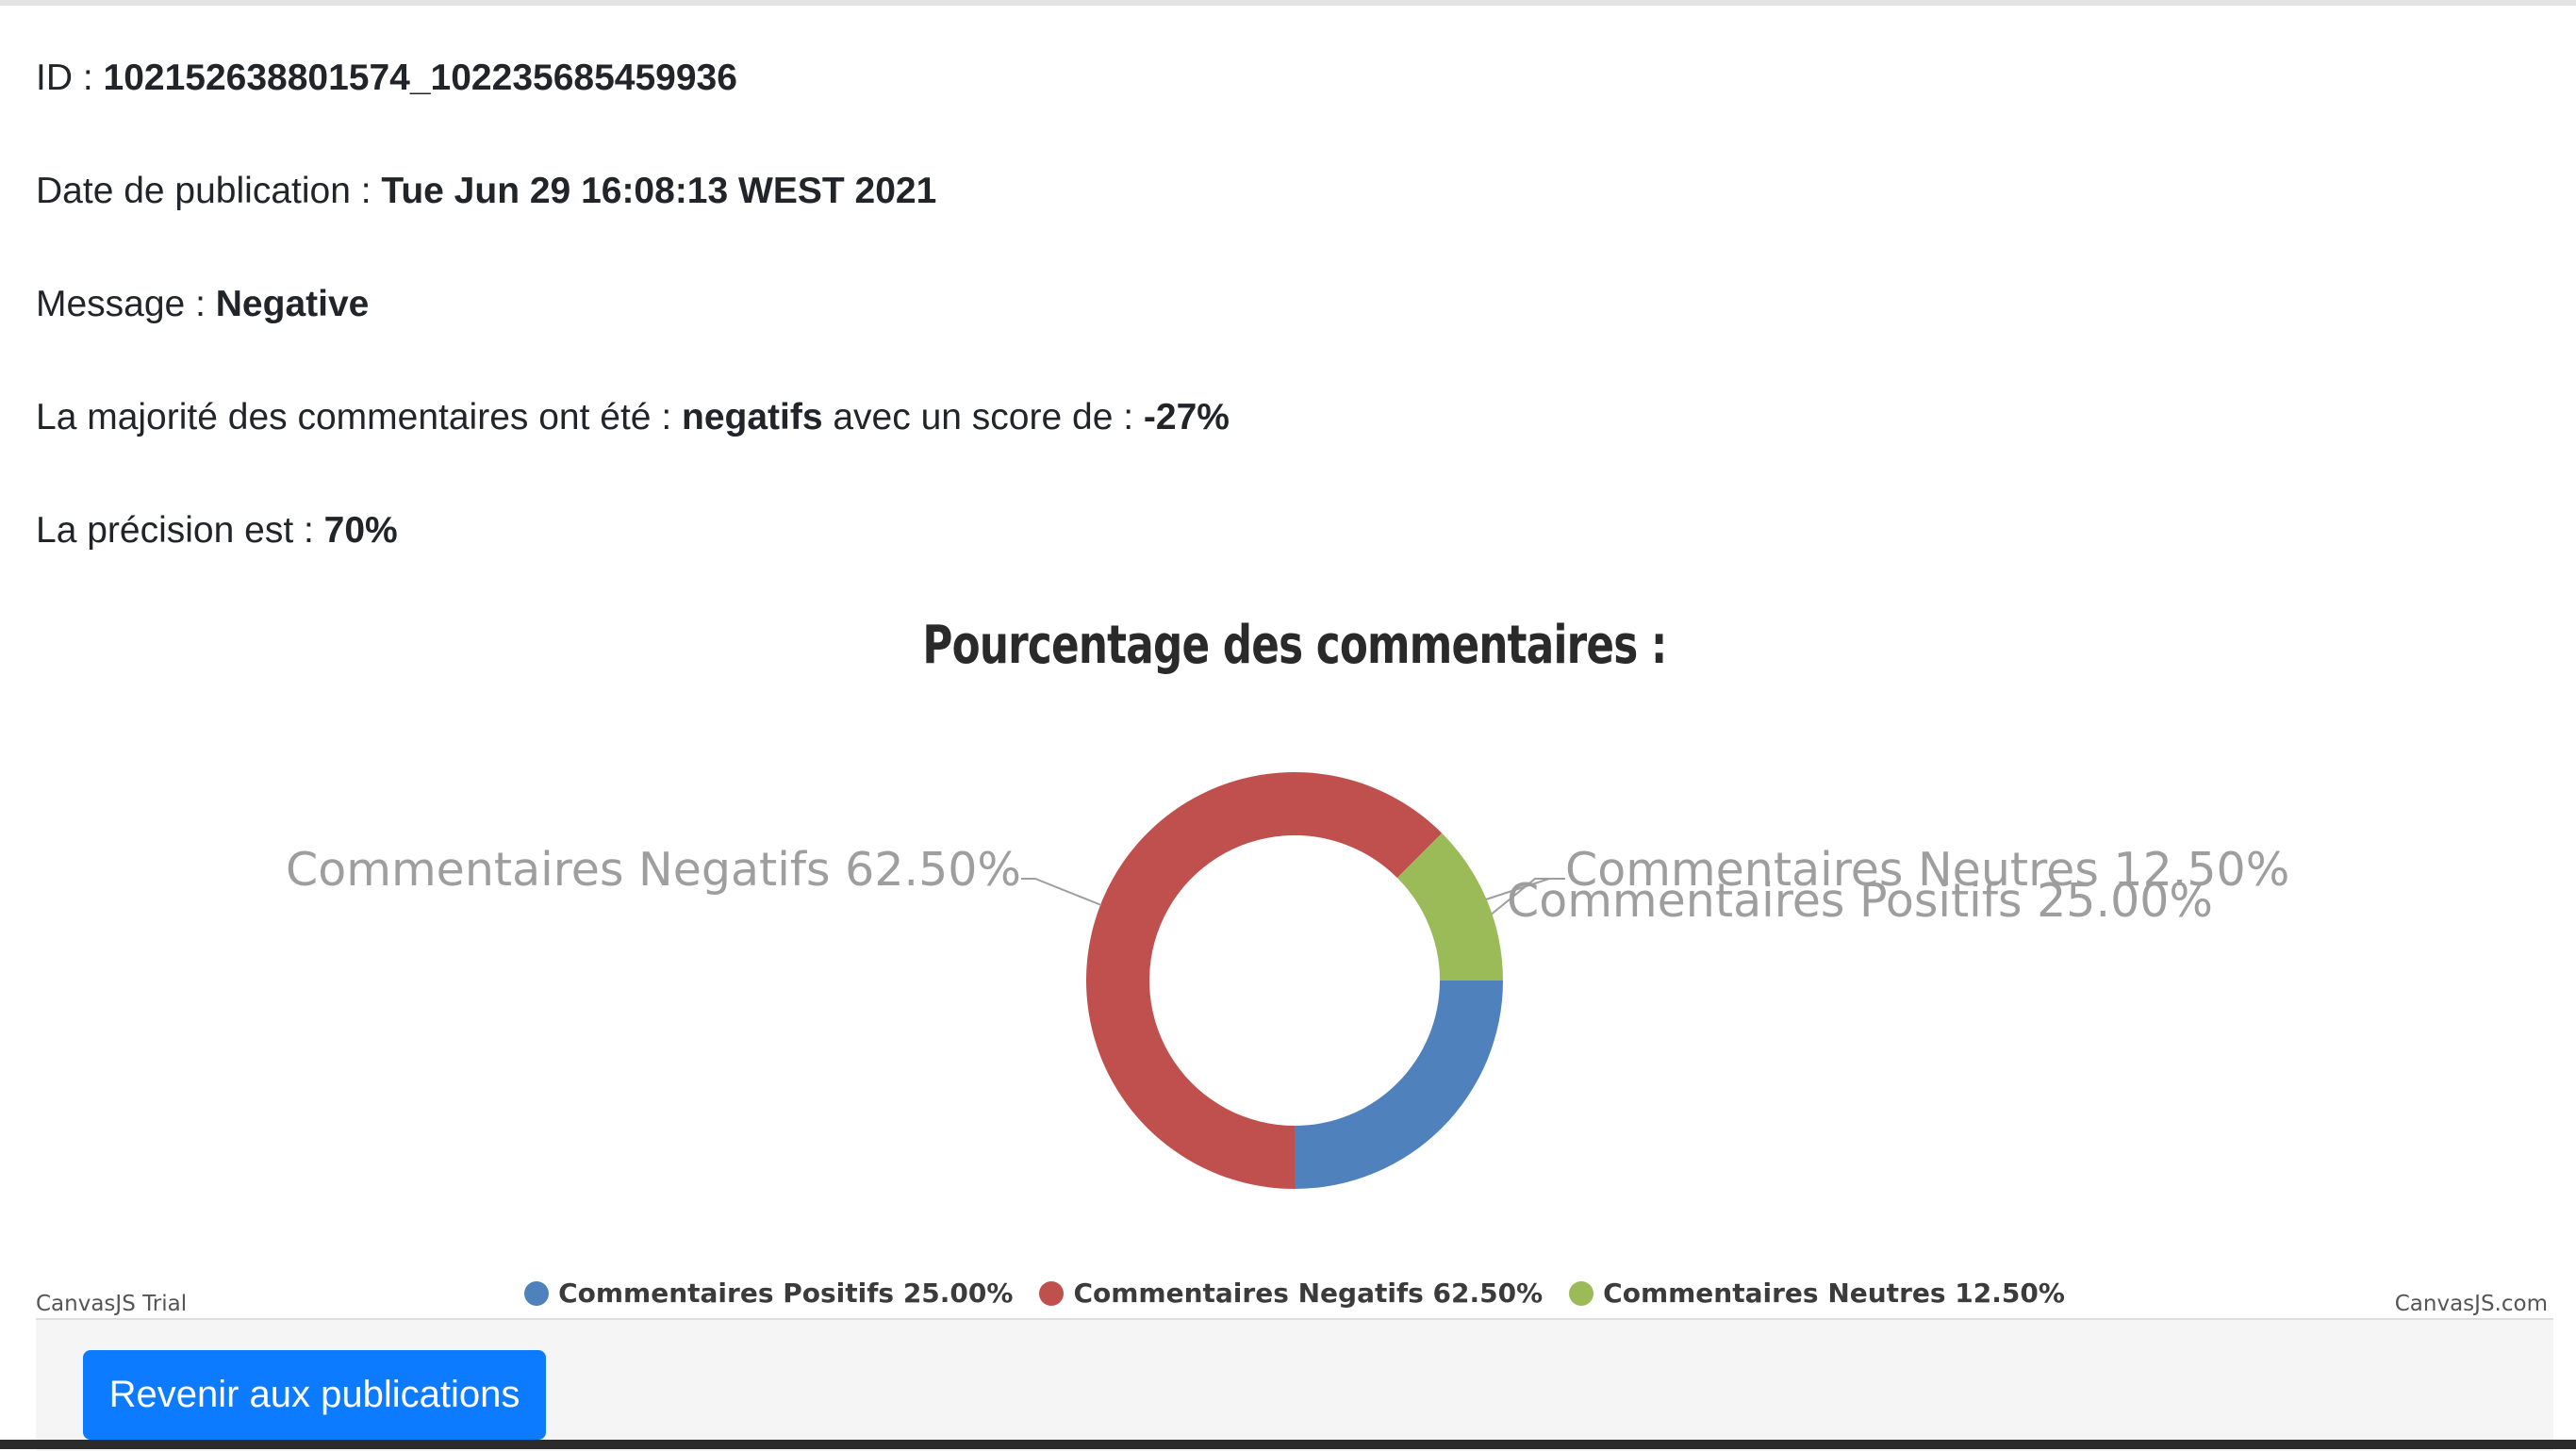 This screenshot has height=1451, width=2576. Describe the element at coordinates (1308, 1293) in the screenshot. I see `legend-label: Commentaires Negatifs 62.50%` at that location.